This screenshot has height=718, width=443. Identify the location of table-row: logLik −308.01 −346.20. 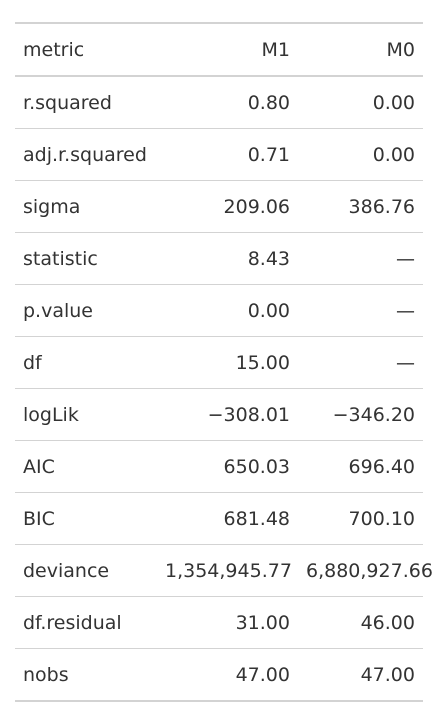
(219, 414).